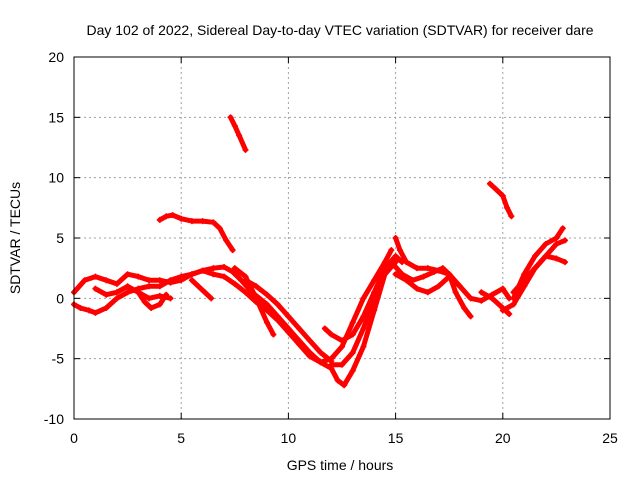 The image size is (640, 480). I want to click on x-axis-title: GPS time / hours, so click(340, 465).